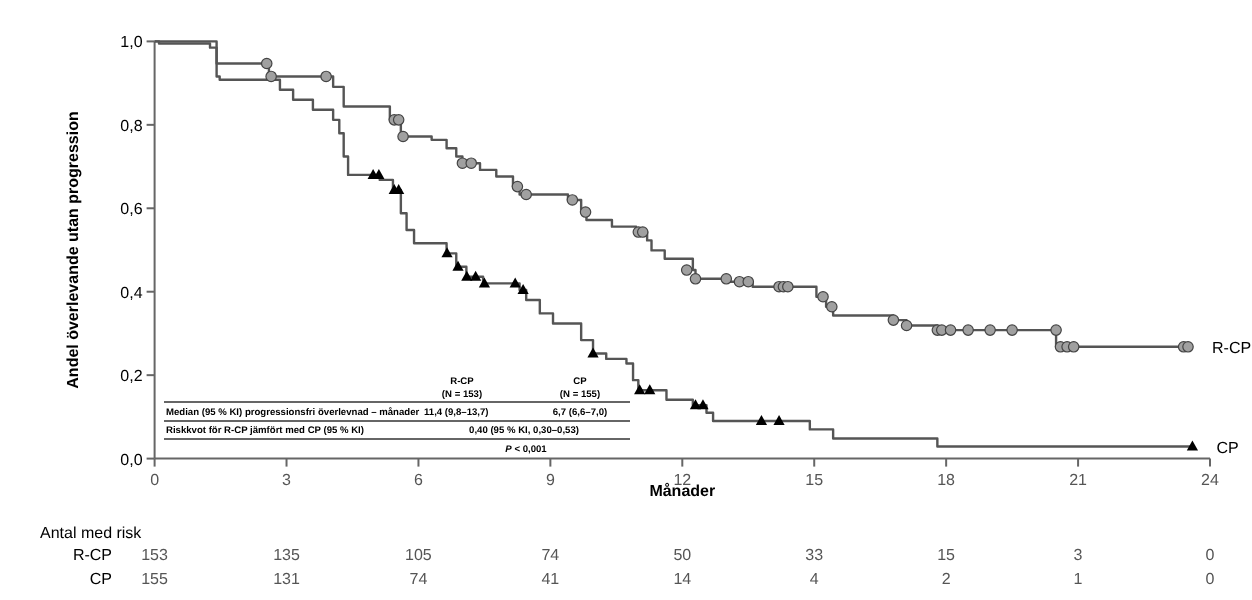 Image resolution: width=1252 pixels, height=600 pixels. Describe the element at coordinates (155, 479) in the screenshot. I see `x-tick-label: 0` at that location.